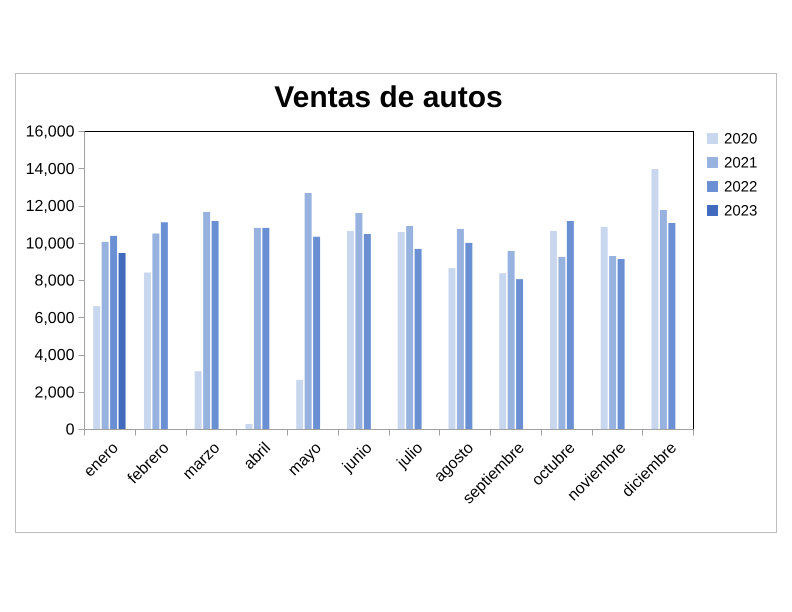 This screenshot has width=792, height=612. I want to click on legend-label: 2022, so click(741, 187).